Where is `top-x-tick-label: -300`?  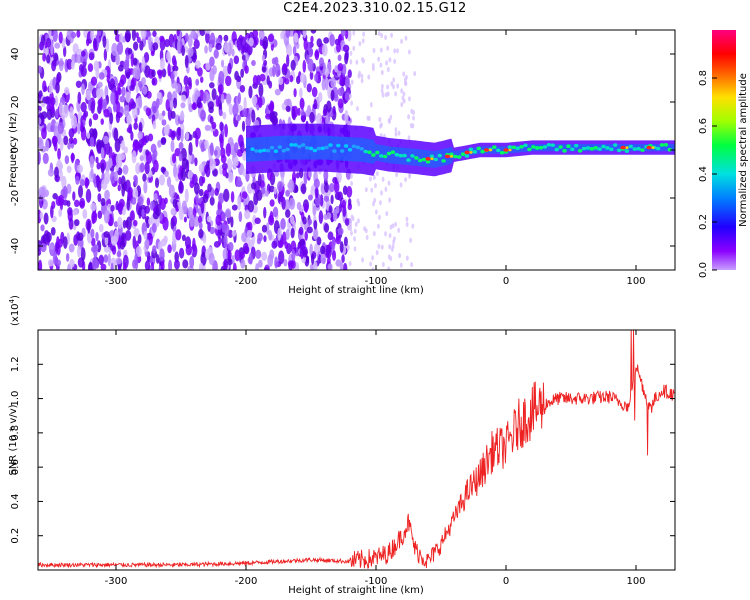
top-x-tick-label: -300 is located at coordinates (116, 281).